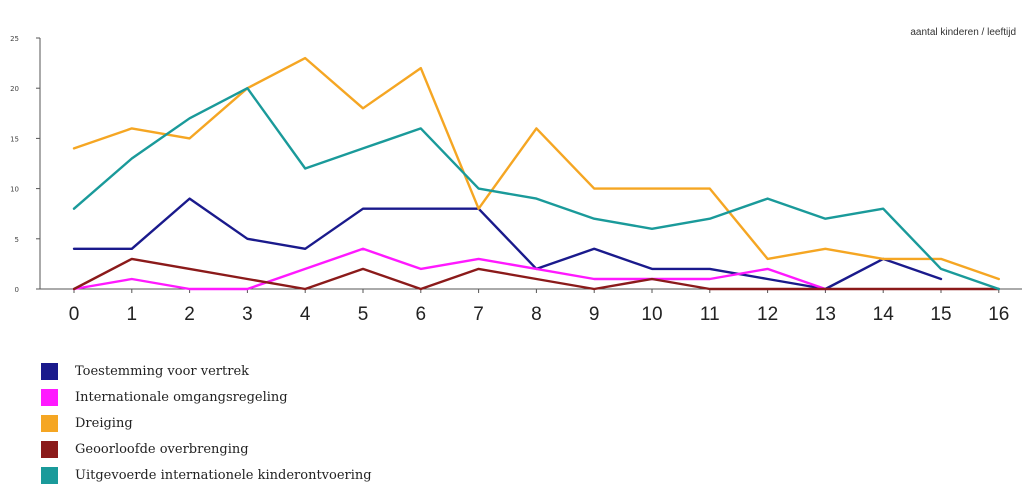 This screenshot has width=1025, height=492. Describe the element at coordinates (132, 314) in the screenshot. I see `x-tick-label: 1` at that location.